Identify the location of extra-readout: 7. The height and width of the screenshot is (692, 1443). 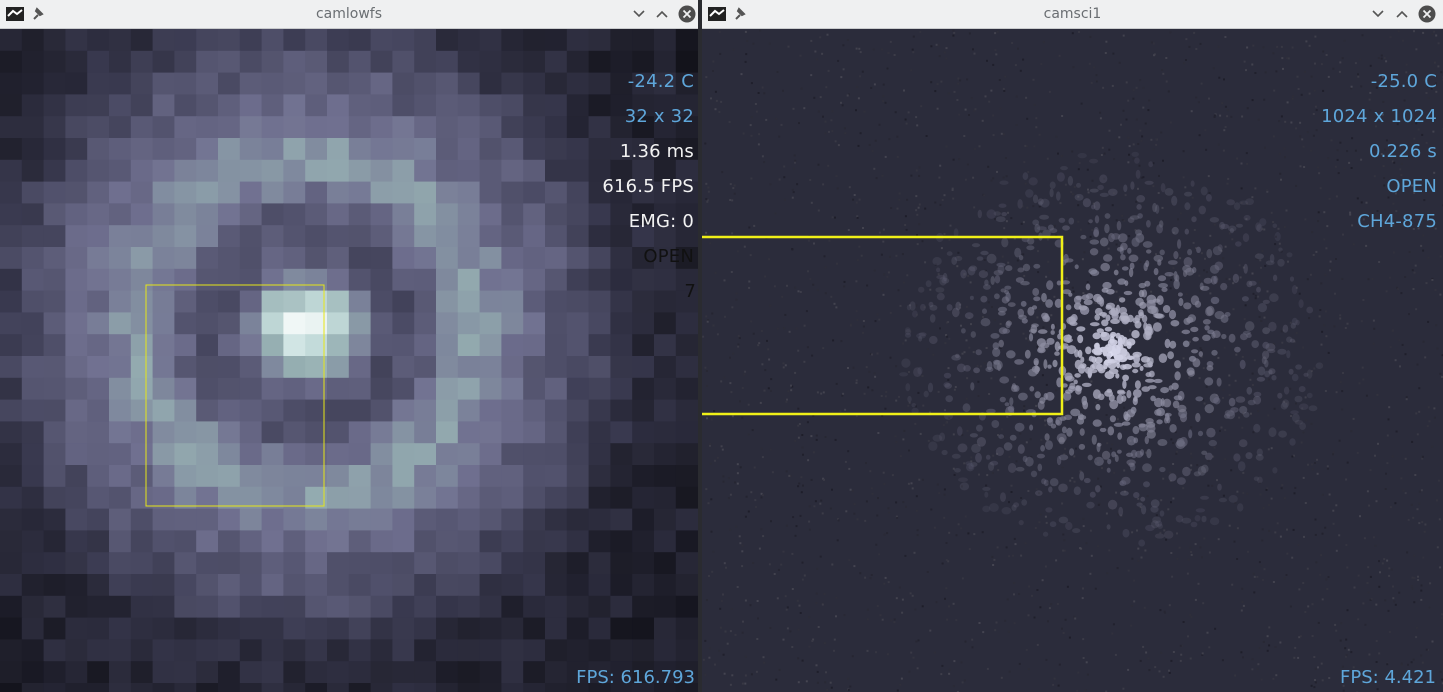
(690, 291).